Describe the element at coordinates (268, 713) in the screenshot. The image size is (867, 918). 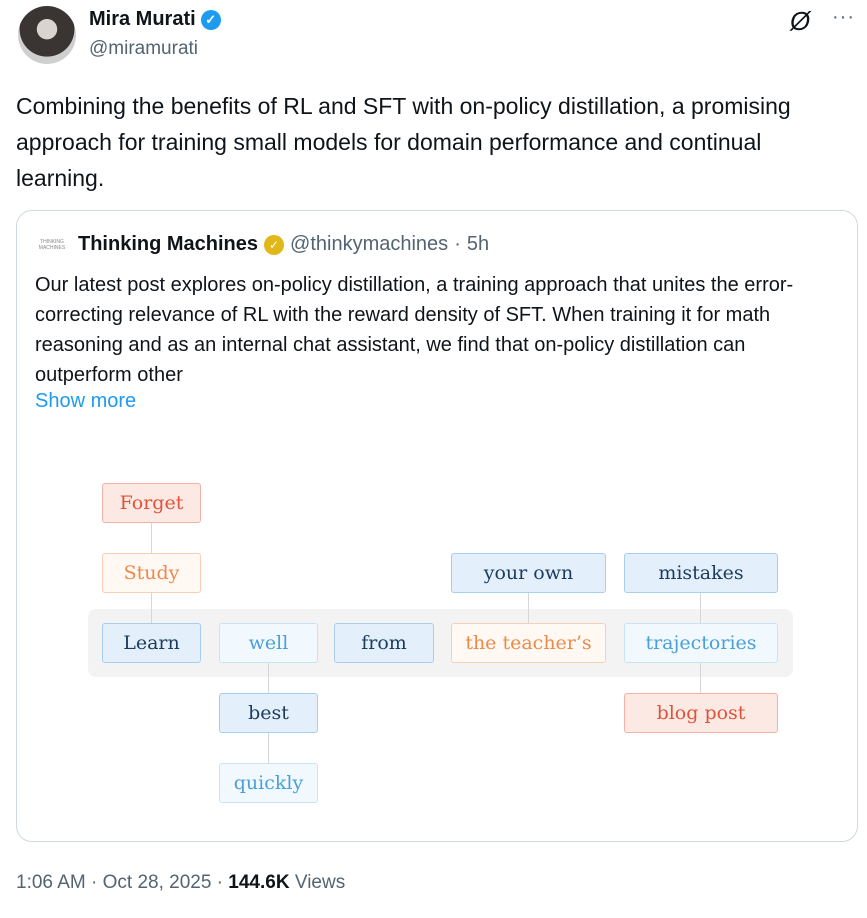
I see `word-best: best` at that location.